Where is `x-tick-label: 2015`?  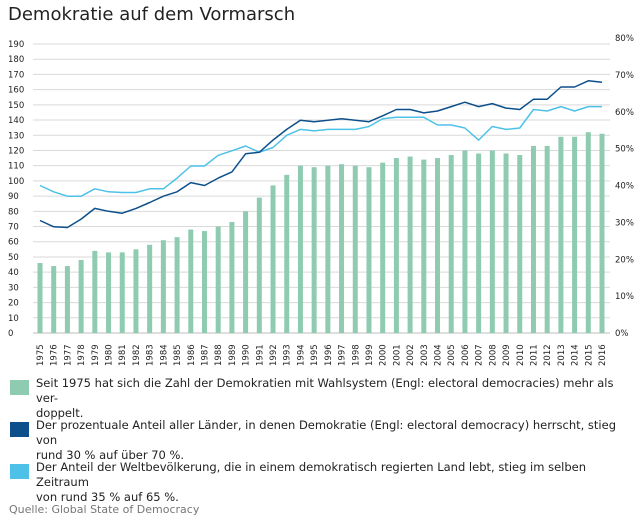
x-tick-label: 2015 is located at coordinates (589, 355).